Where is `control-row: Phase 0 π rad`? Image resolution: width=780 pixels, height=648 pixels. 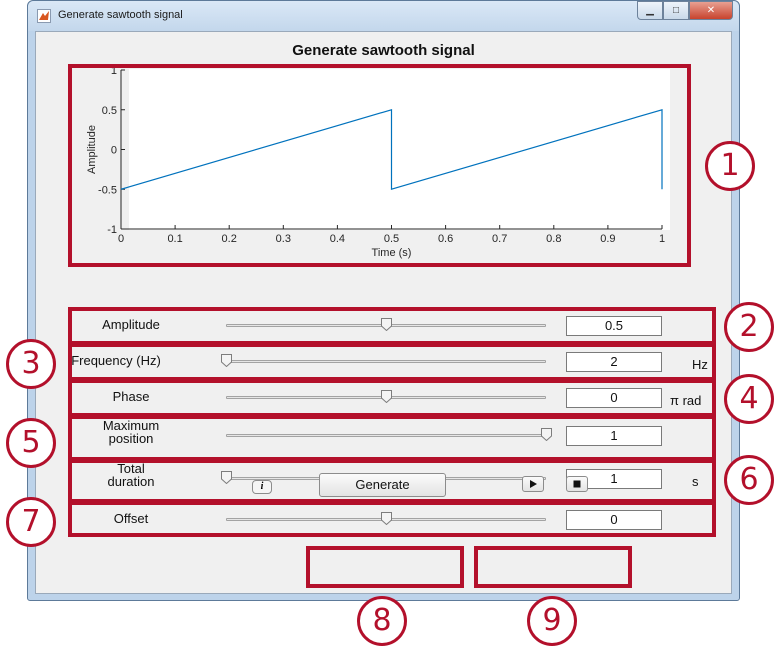 control-row: Phase 0 π rad is located at coordinates (383, 403).